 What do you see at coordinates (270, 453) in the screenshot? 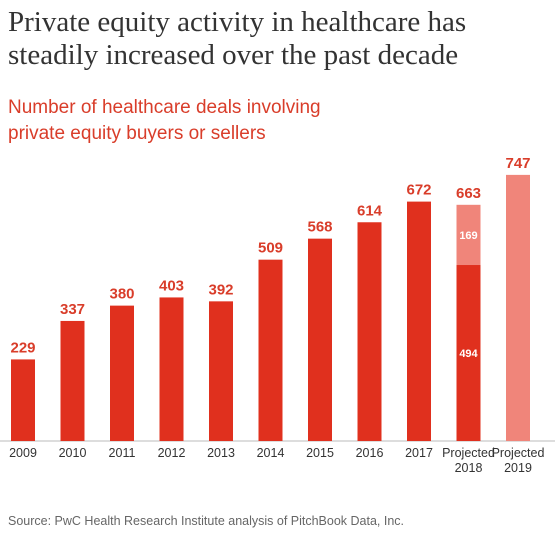
I see `x-tick-label: 2014` at bounding box center [270, 453].